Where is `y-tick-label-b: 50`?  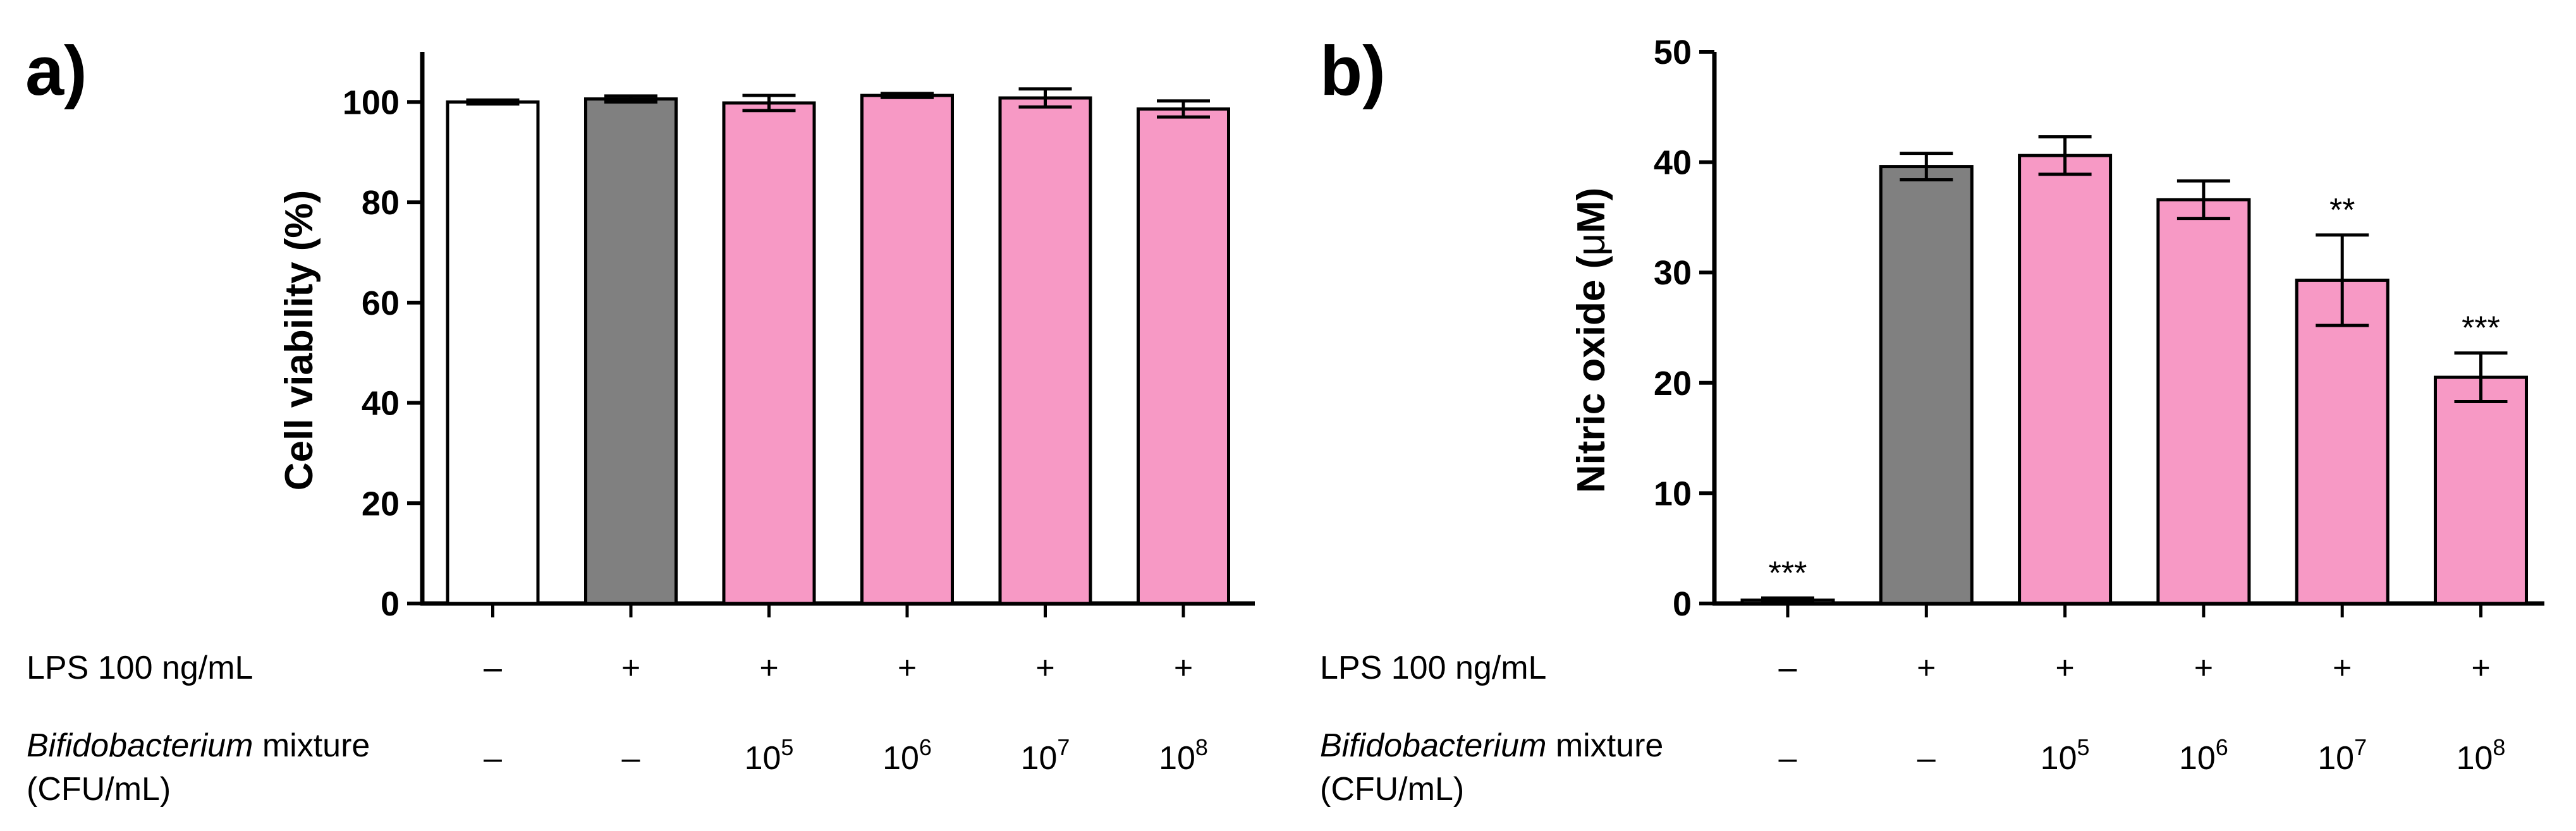
y-tick-label-b: 50 is located at coordinates (1673, 52).